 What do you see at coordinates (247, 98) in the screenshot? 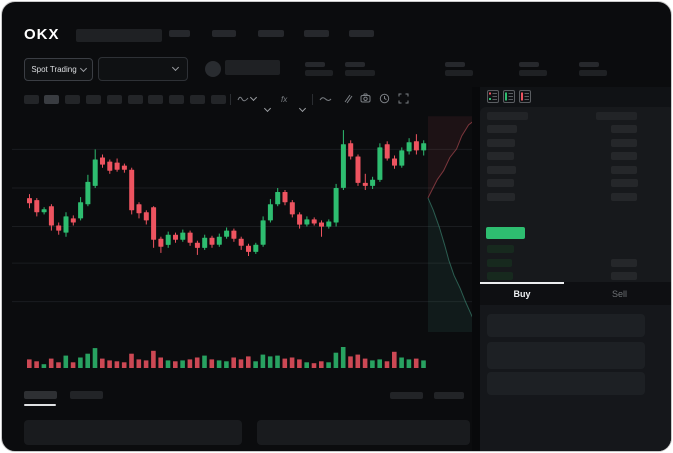
I see `candle-style-icon` at bounding box center [247, 98].